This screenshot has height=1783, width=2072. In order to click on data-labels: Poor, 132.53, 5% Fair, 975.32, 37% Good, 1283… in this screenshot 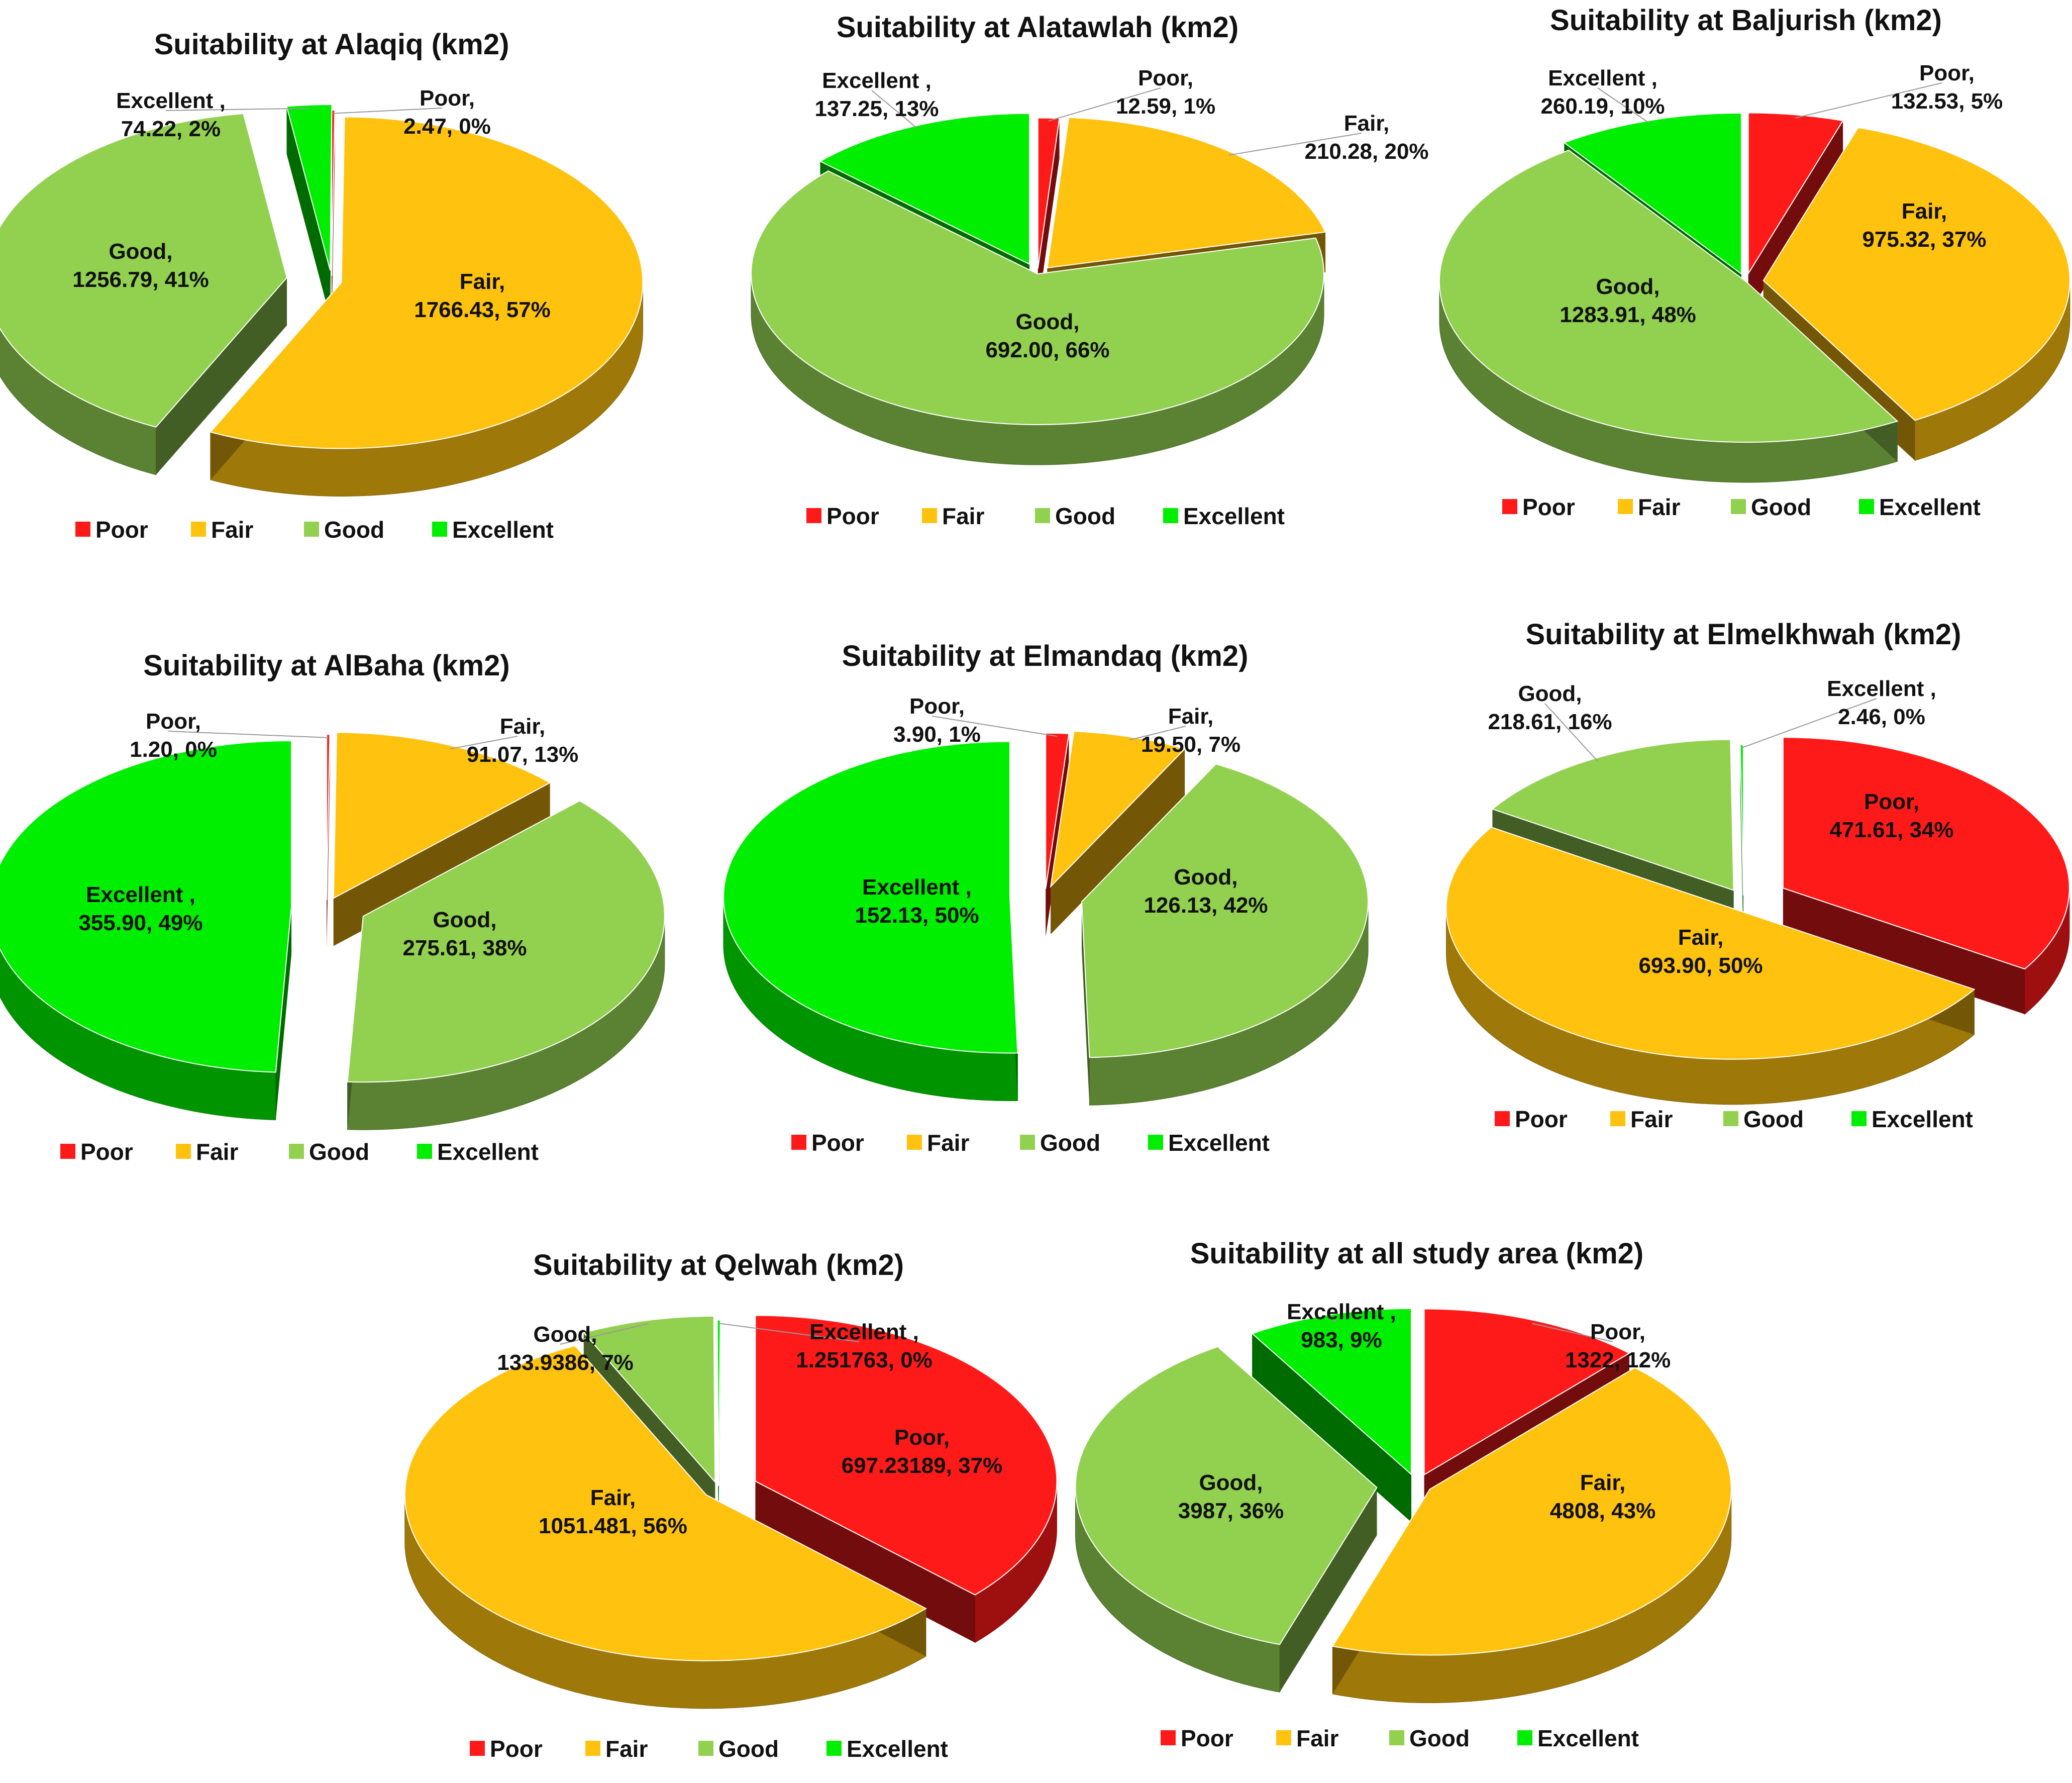, I will do `click(1771, 194)`.